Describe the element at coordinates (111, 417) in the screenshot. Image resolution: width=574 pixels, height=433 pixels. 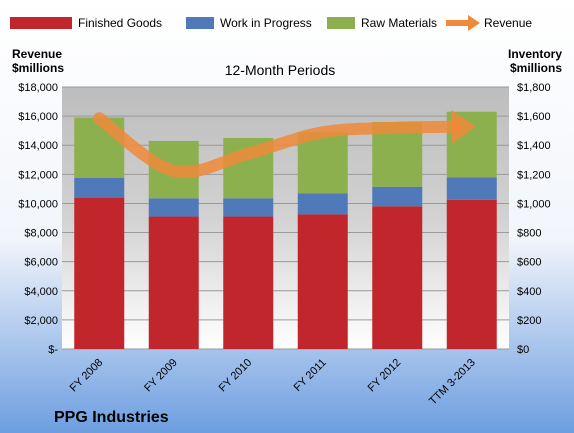
I see `company-name: PPG Industries` at that location.